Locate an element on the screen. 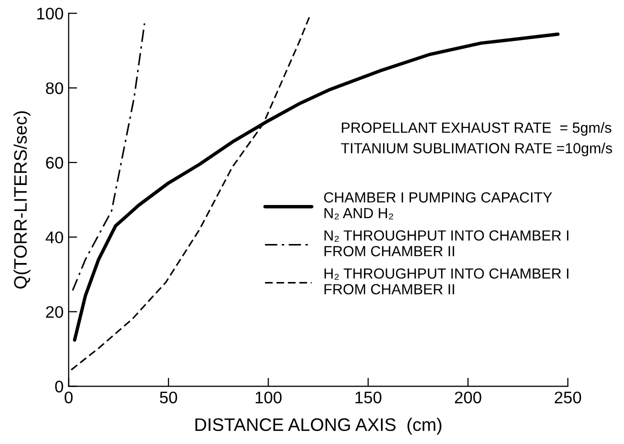 The height and width of the screenshot is (444, 624). annotation: TITANIUM SUBLIMATION RATE =10gm/s is located at coordinates (476, 149).